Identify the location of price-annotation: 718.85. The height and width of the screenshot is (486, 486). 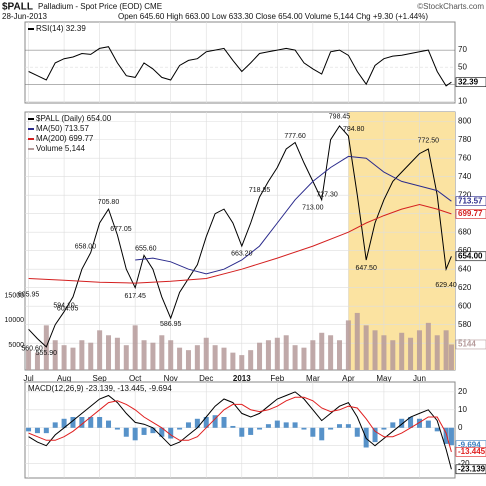
(260, 190).